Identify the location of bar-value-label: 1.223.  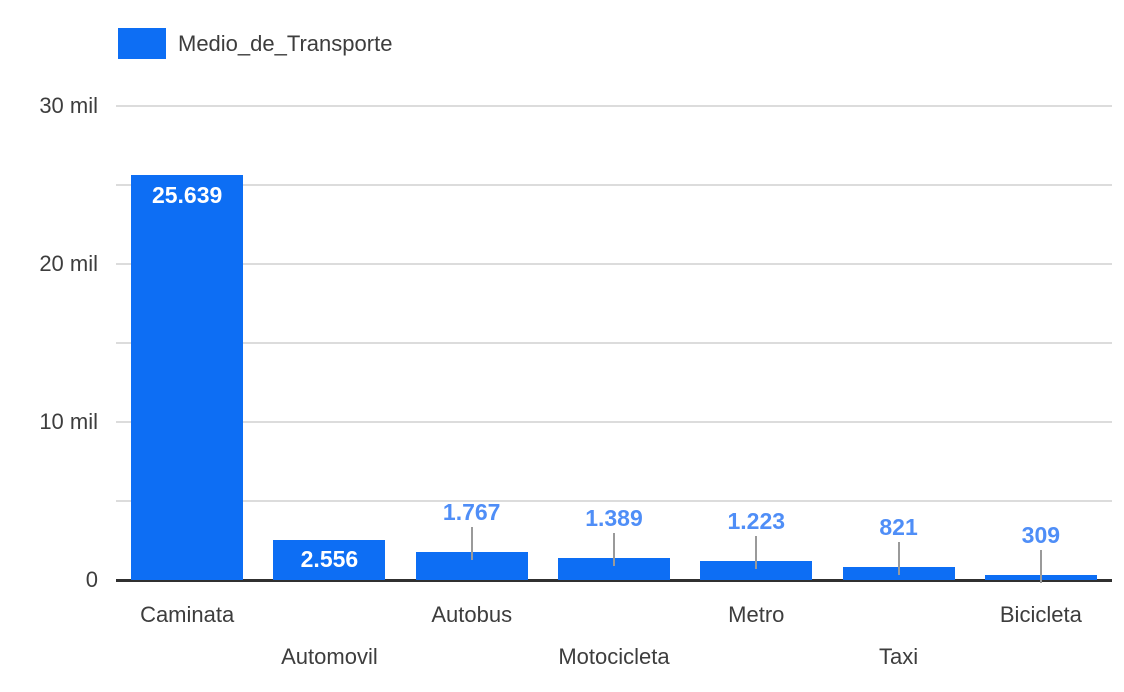
(756, 521).